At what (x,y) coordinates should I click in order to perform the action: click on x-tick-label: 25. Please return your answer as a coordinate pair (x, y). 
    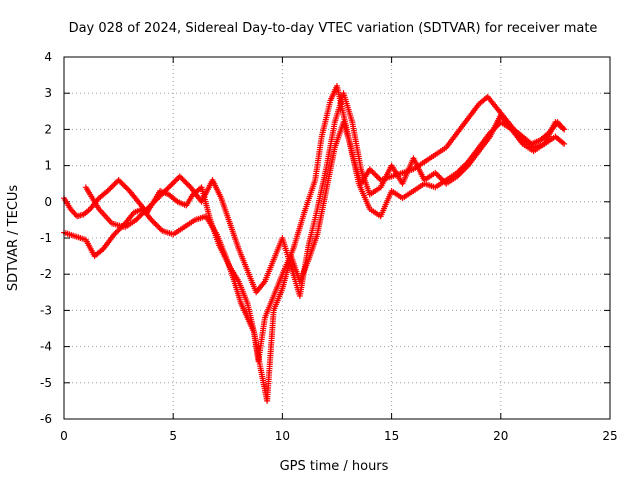
    Looking at the image, I should click on (609, 436).